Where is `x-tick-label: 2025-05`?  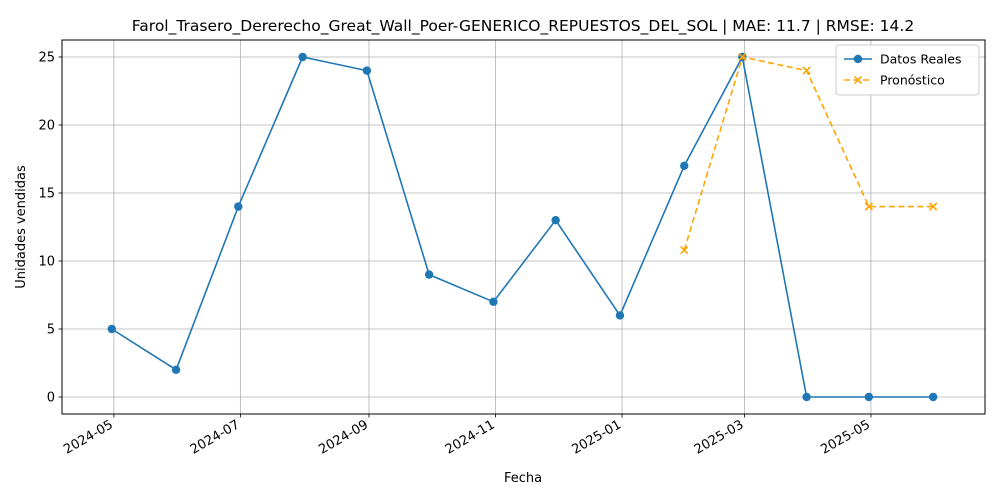
x-tick-label: 2025-05 is located at coordinates (845, 437).